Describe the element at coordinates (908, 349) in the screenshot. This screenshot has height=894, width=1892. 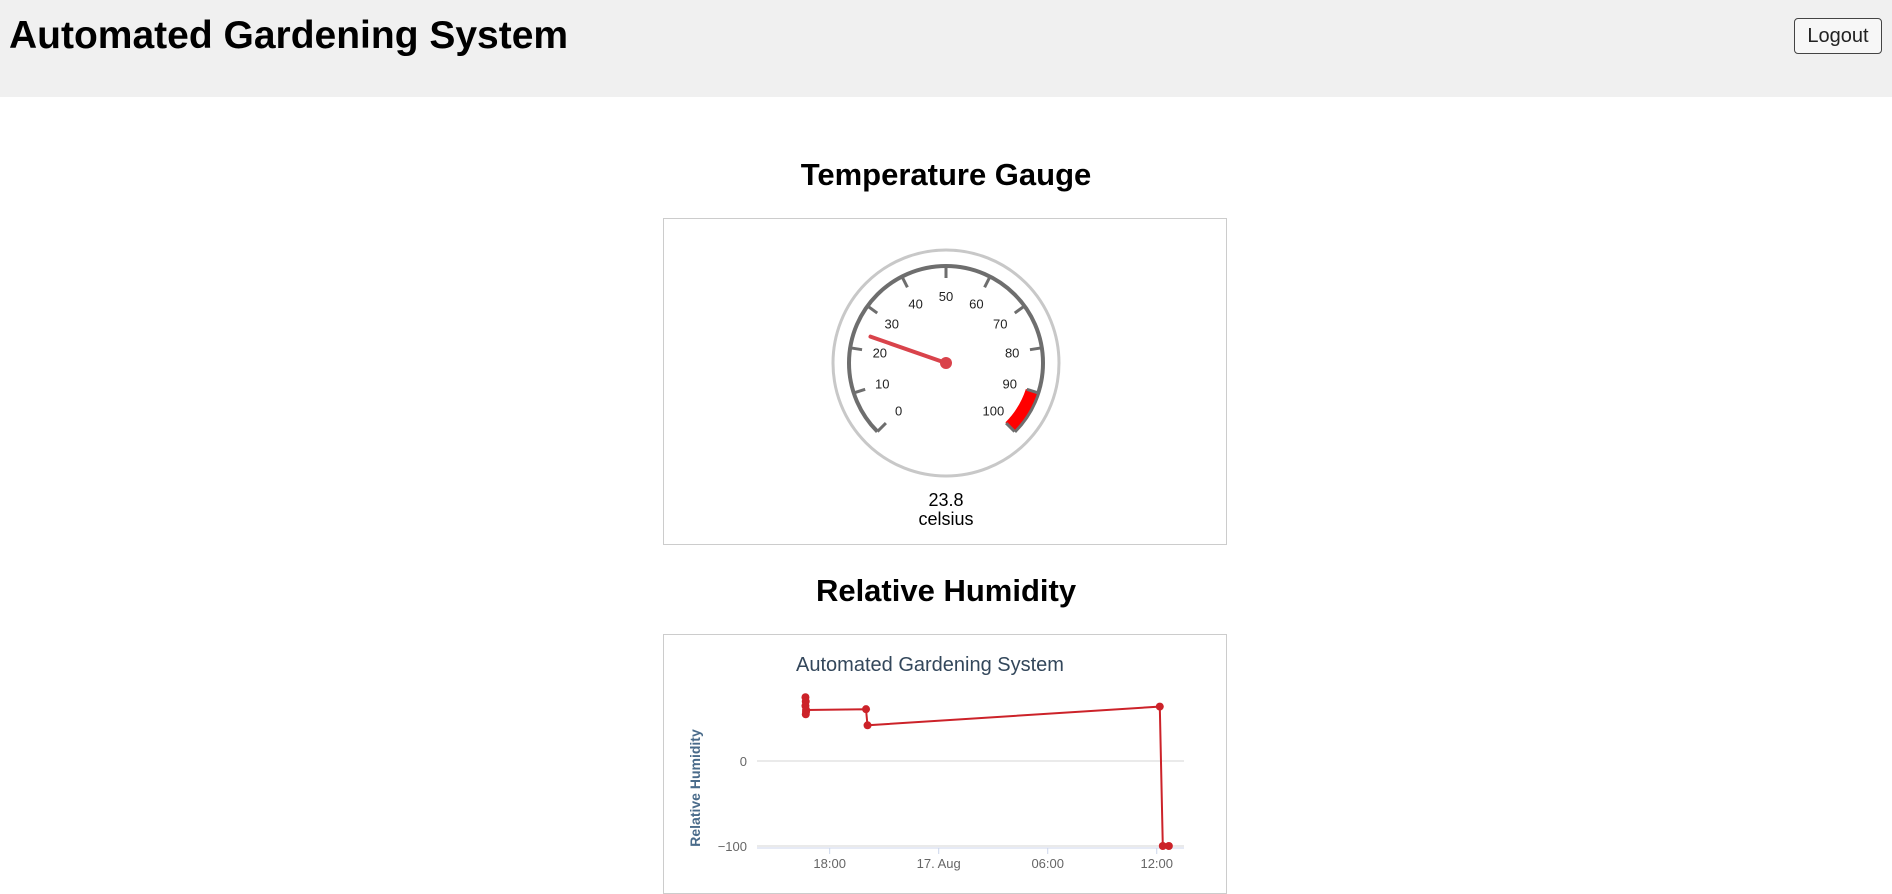
I see `gauge-needle` at that location.